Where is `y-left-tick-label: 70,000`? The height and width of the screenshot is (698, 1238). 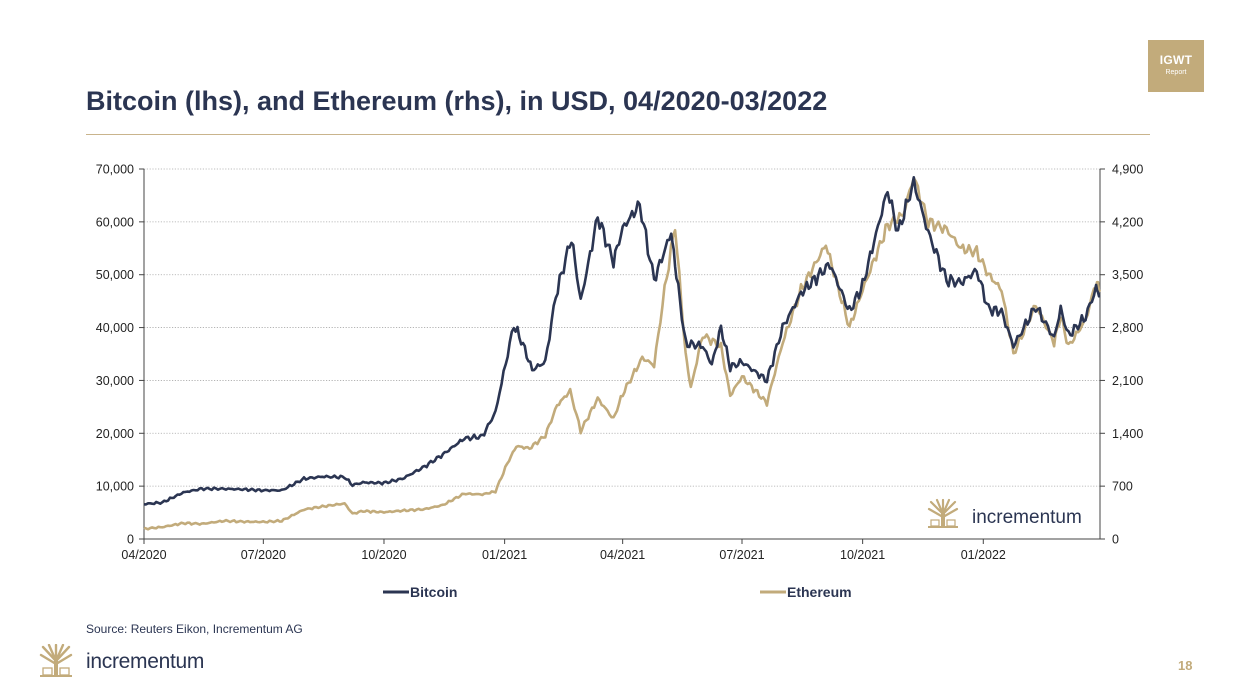
y-left-tick-label: 70,000 is located at coordinates (115, 170).